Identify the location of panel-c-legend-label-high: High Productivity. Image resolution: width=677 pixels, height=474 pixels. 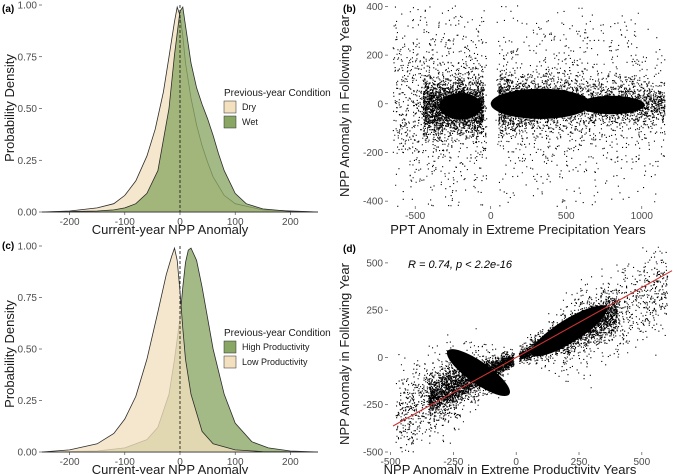
(276, 347).